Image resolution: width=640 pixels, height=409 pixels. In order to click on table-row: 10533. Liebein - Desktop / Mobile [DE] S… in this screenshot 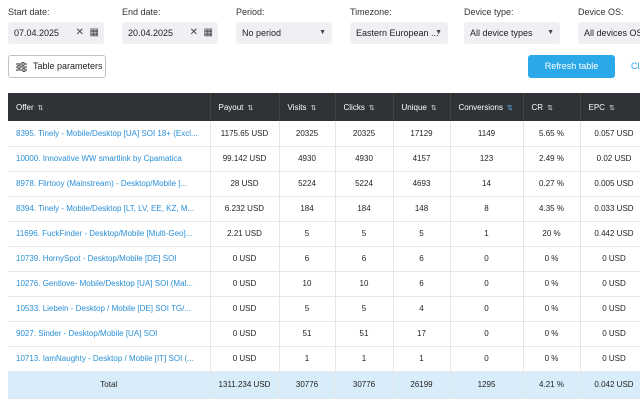, I will do `click(324, 309)`.